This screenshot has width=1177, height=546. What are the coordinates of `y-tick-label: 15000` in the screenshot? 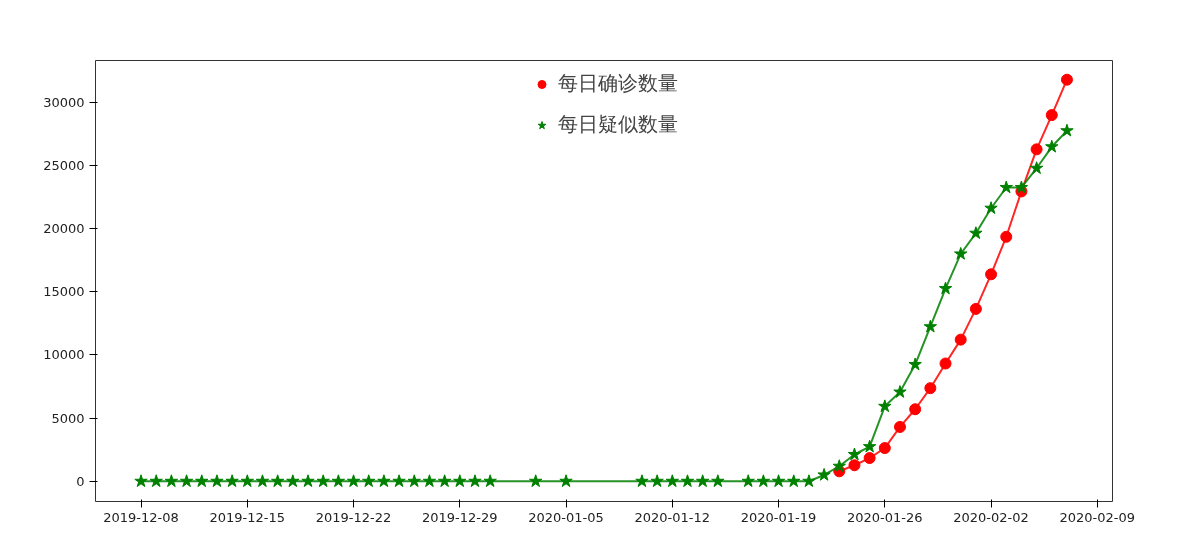 It's located at (64, 292).